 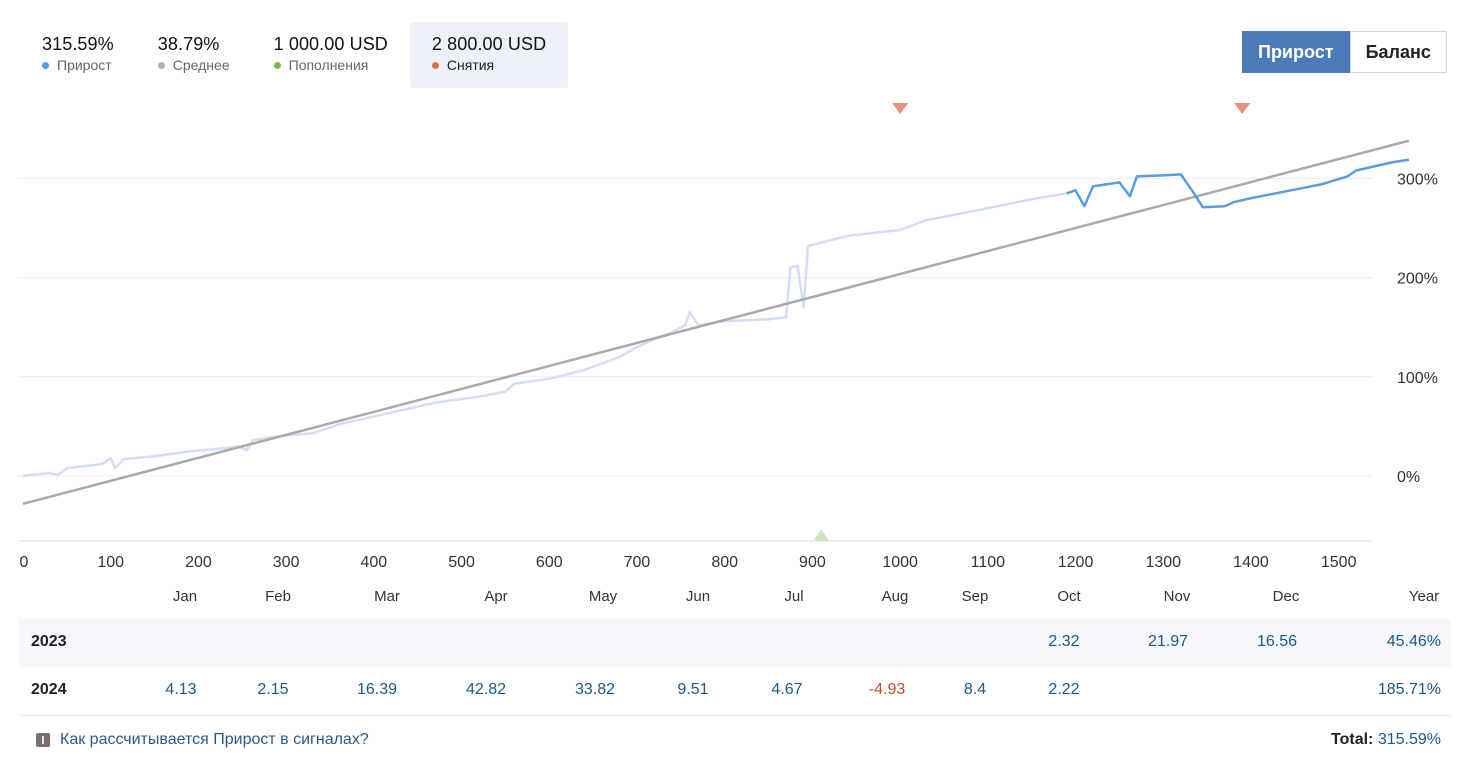 What do you see at coordinates (110, 562) in the screenshot?
I see `x-tick-label: 100` at bounding box center [110, 562].